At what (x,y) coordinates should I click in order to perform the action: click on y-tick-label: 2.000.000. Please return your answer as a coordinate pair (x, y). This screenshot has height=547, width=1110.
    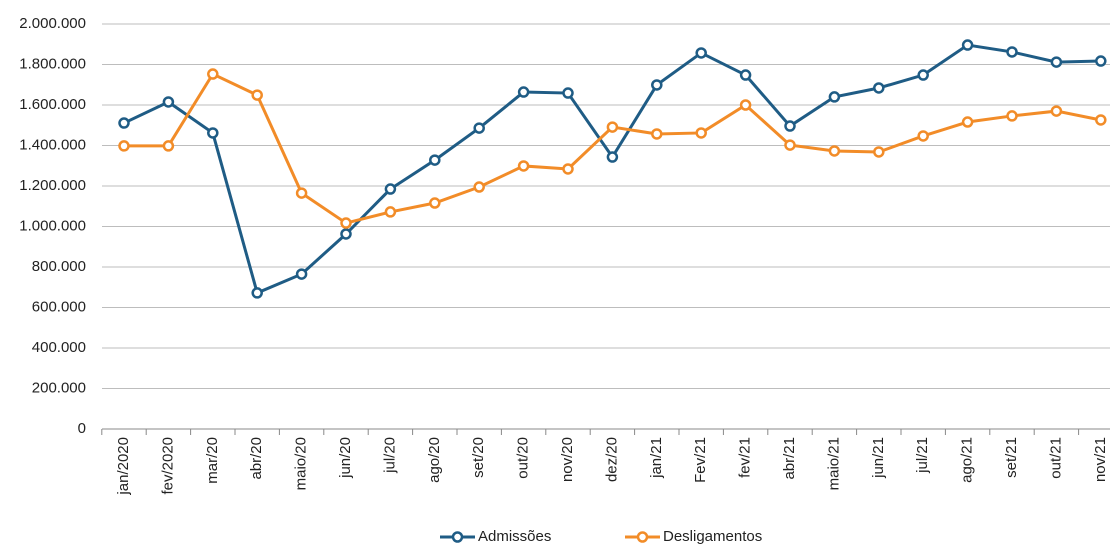
    Looking at the image, I should click on (52, 23).